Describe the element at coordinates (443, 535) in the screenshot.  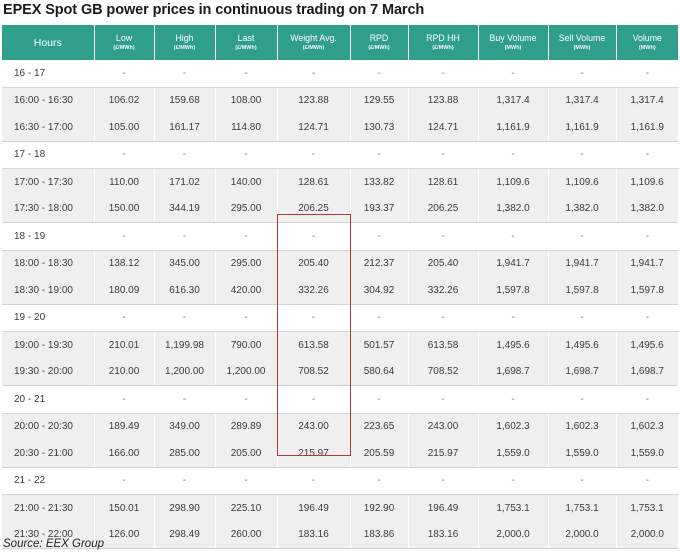
I see `value-cell: 183.16` at that location.